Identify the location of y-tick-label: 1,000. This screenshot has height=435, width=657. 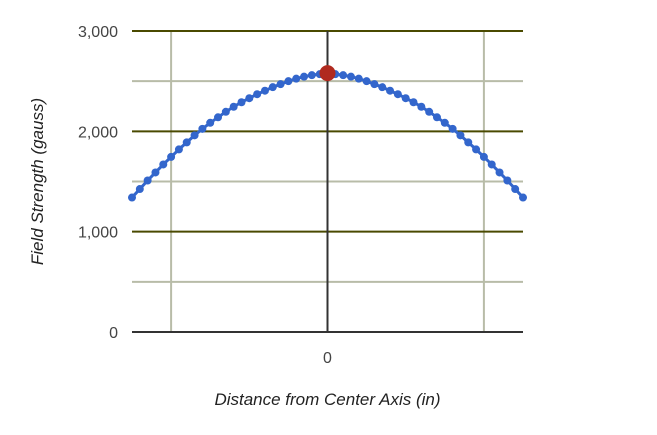
(98, 233).